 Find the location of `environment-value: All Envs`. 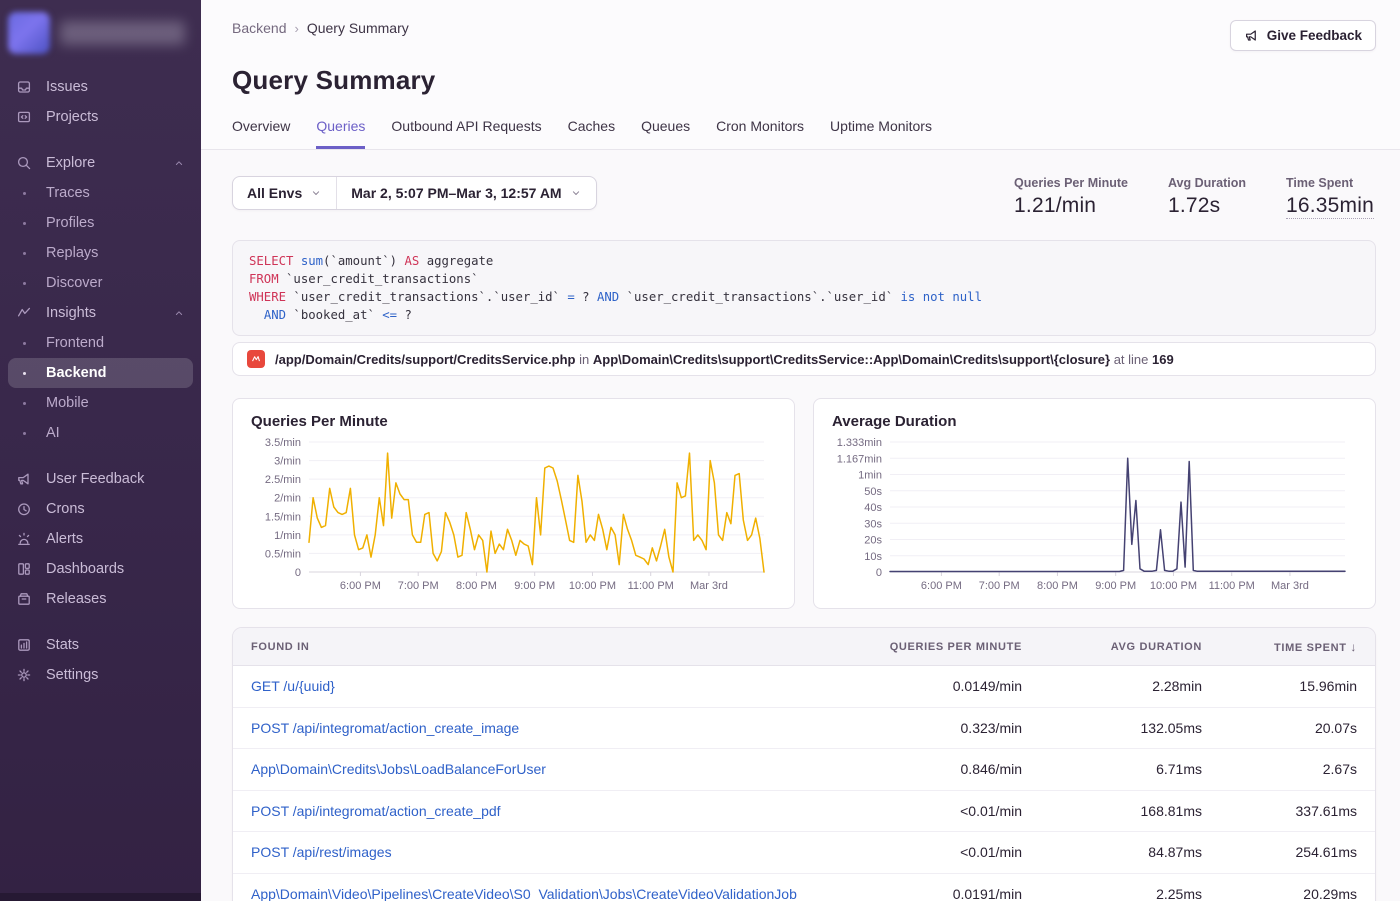

environment-value: All Envs is located at coordinates (275, 193).